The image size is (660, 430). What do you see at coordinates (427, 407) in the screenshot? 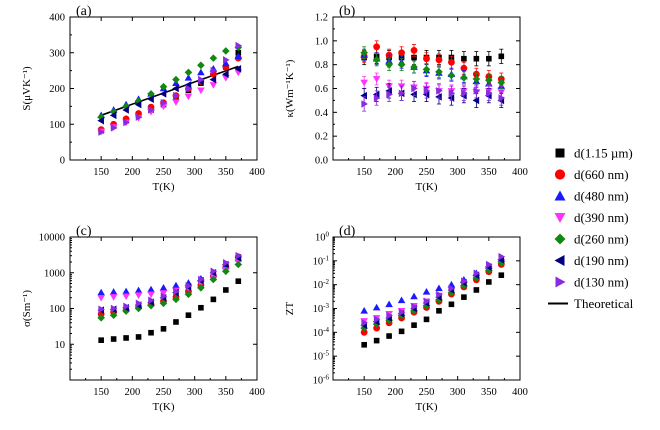
I see `panel-d-xlabel: T(K)` at bounding box center [427, 407].